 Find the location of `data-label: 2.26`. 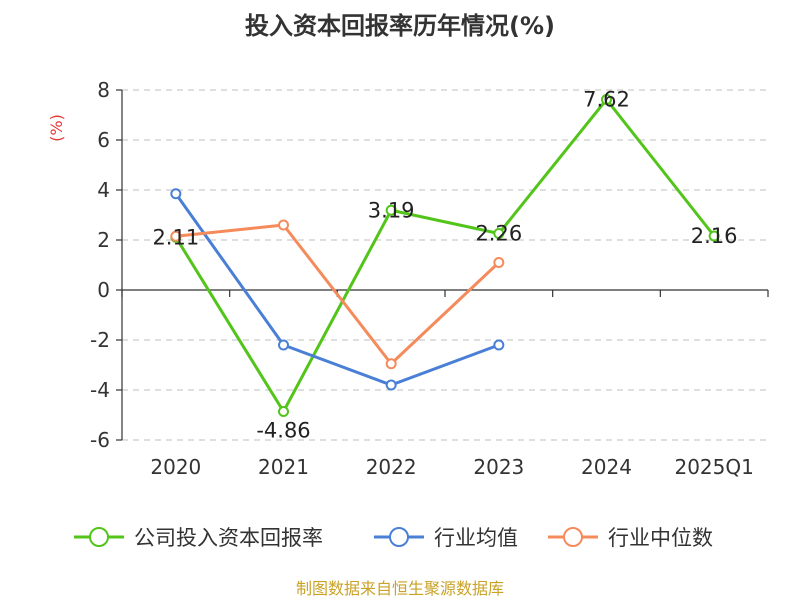

data-label: 2.26 is located at coordinates (498, 234).